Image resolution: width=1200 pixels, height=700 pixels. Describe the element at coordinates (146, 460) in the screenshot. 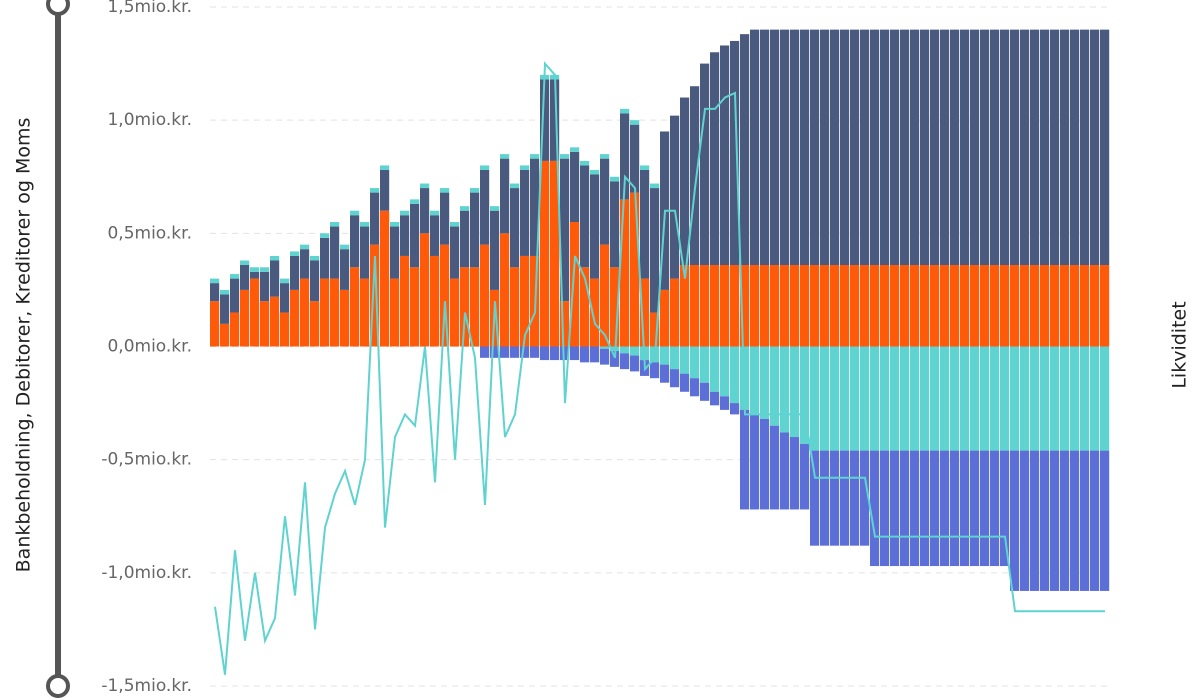

I see `y-tick-label: -0,5mio.kr.` at that location.